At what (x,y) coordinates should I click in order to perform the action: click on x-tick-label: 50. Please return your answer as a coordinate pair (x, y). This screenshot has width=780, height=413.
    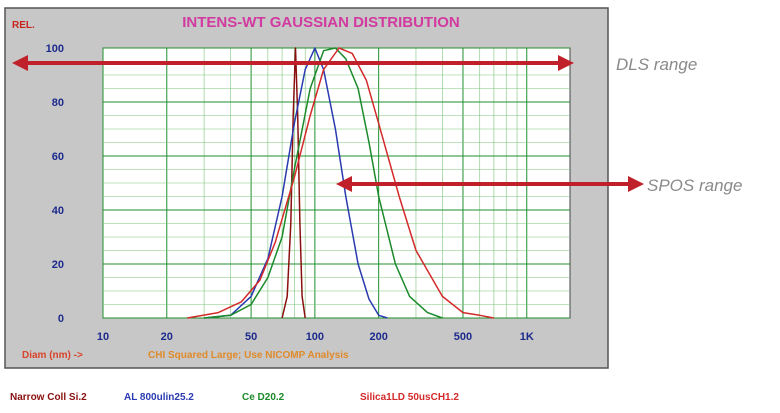
    Looking at the image, I should click on (251, 337).